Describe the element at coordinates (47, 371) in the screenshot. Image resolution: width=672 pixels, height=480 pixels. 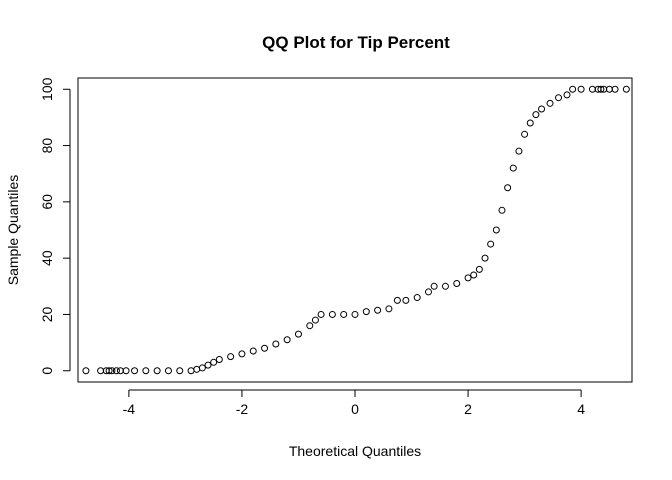
I see `y-tick-label: 0` at that location.